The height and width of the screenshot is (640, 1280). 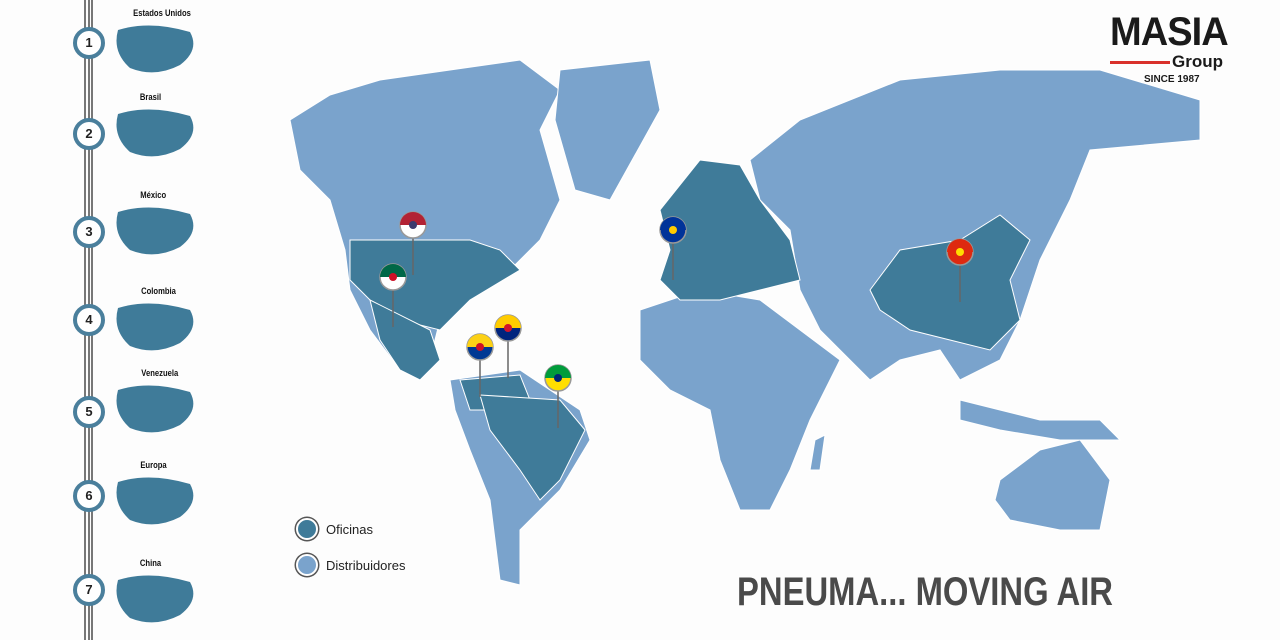 I want to click on step-label: Venezuela, so click(x=160, y=373).